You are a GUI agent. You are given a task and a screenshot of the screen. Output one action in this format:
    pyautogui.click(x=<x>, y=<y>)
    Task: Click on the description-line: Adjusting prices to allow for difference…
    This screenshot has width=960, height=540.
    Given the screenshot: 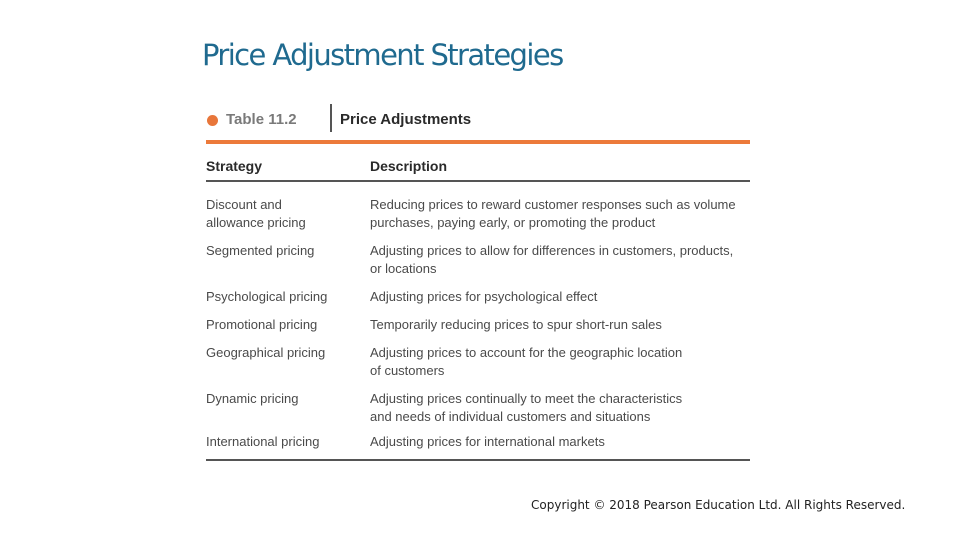 What is the action you would take?
    pyautogui.click(x=552, y=250)
    